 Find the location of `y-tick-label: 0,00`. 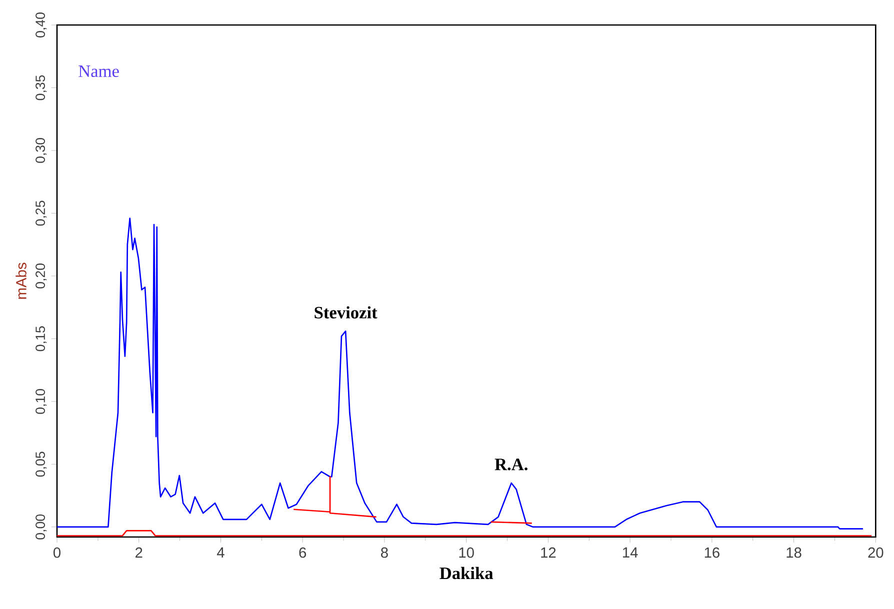

y-tick-label: 0,00 is located at coordinates (41, 527).